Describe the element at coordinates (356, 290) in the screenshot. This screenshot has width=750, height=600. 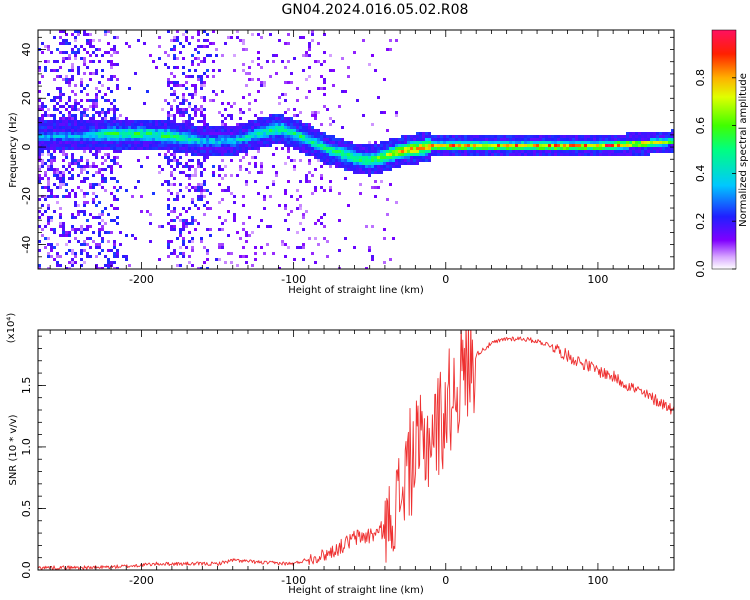
I see `spectrogram-x-axis-title: Height of straight line (km)` at that location.